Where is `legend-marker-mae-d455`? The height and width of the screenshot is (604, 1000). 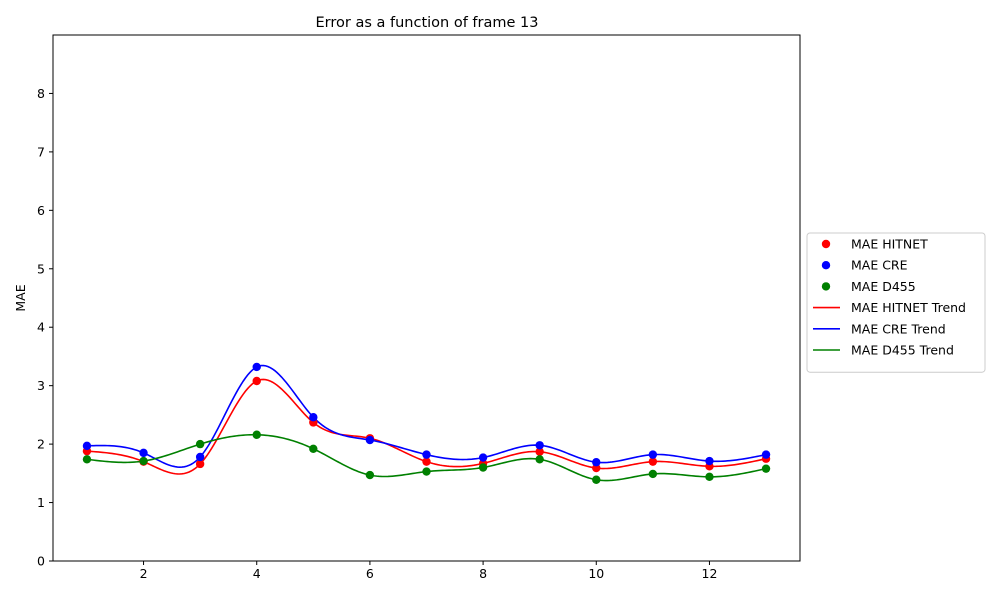 legend-marker-mae-d455 is located at coordinates (826, 286).